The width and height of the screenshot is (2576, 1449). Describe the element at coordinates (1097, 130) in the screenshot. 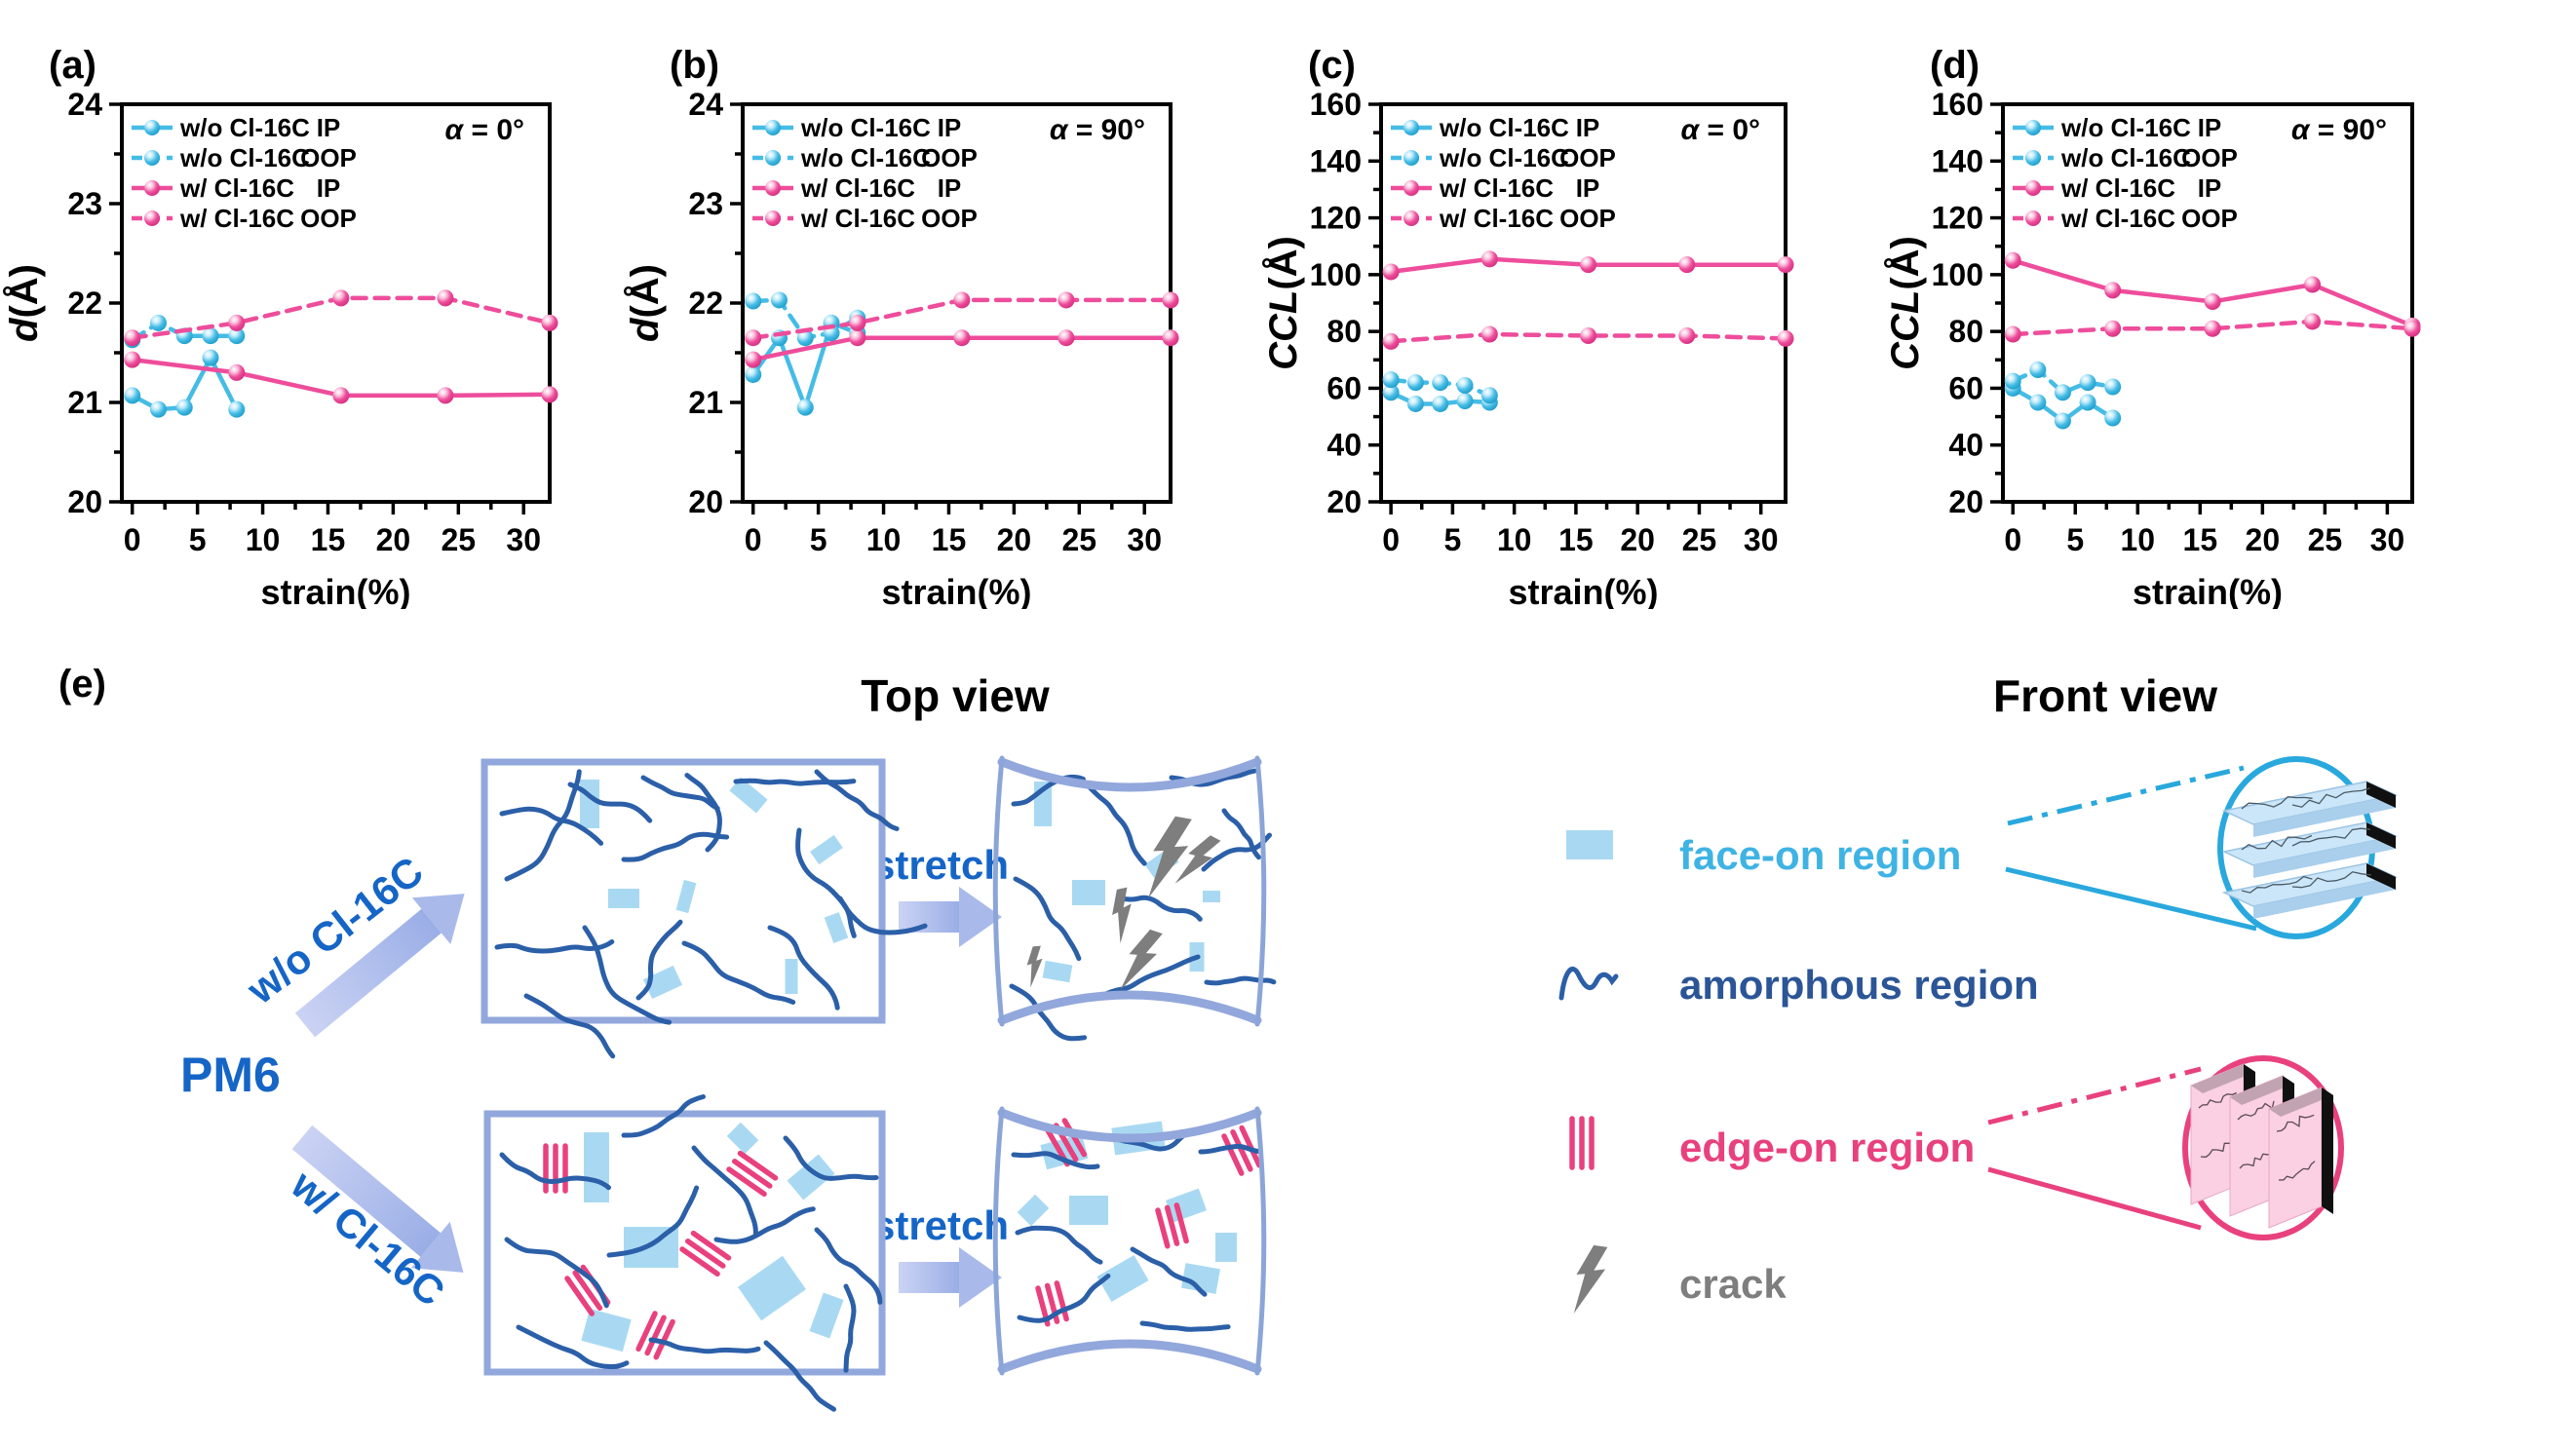

I see `alpha-annotation: α = 90°` at that location.